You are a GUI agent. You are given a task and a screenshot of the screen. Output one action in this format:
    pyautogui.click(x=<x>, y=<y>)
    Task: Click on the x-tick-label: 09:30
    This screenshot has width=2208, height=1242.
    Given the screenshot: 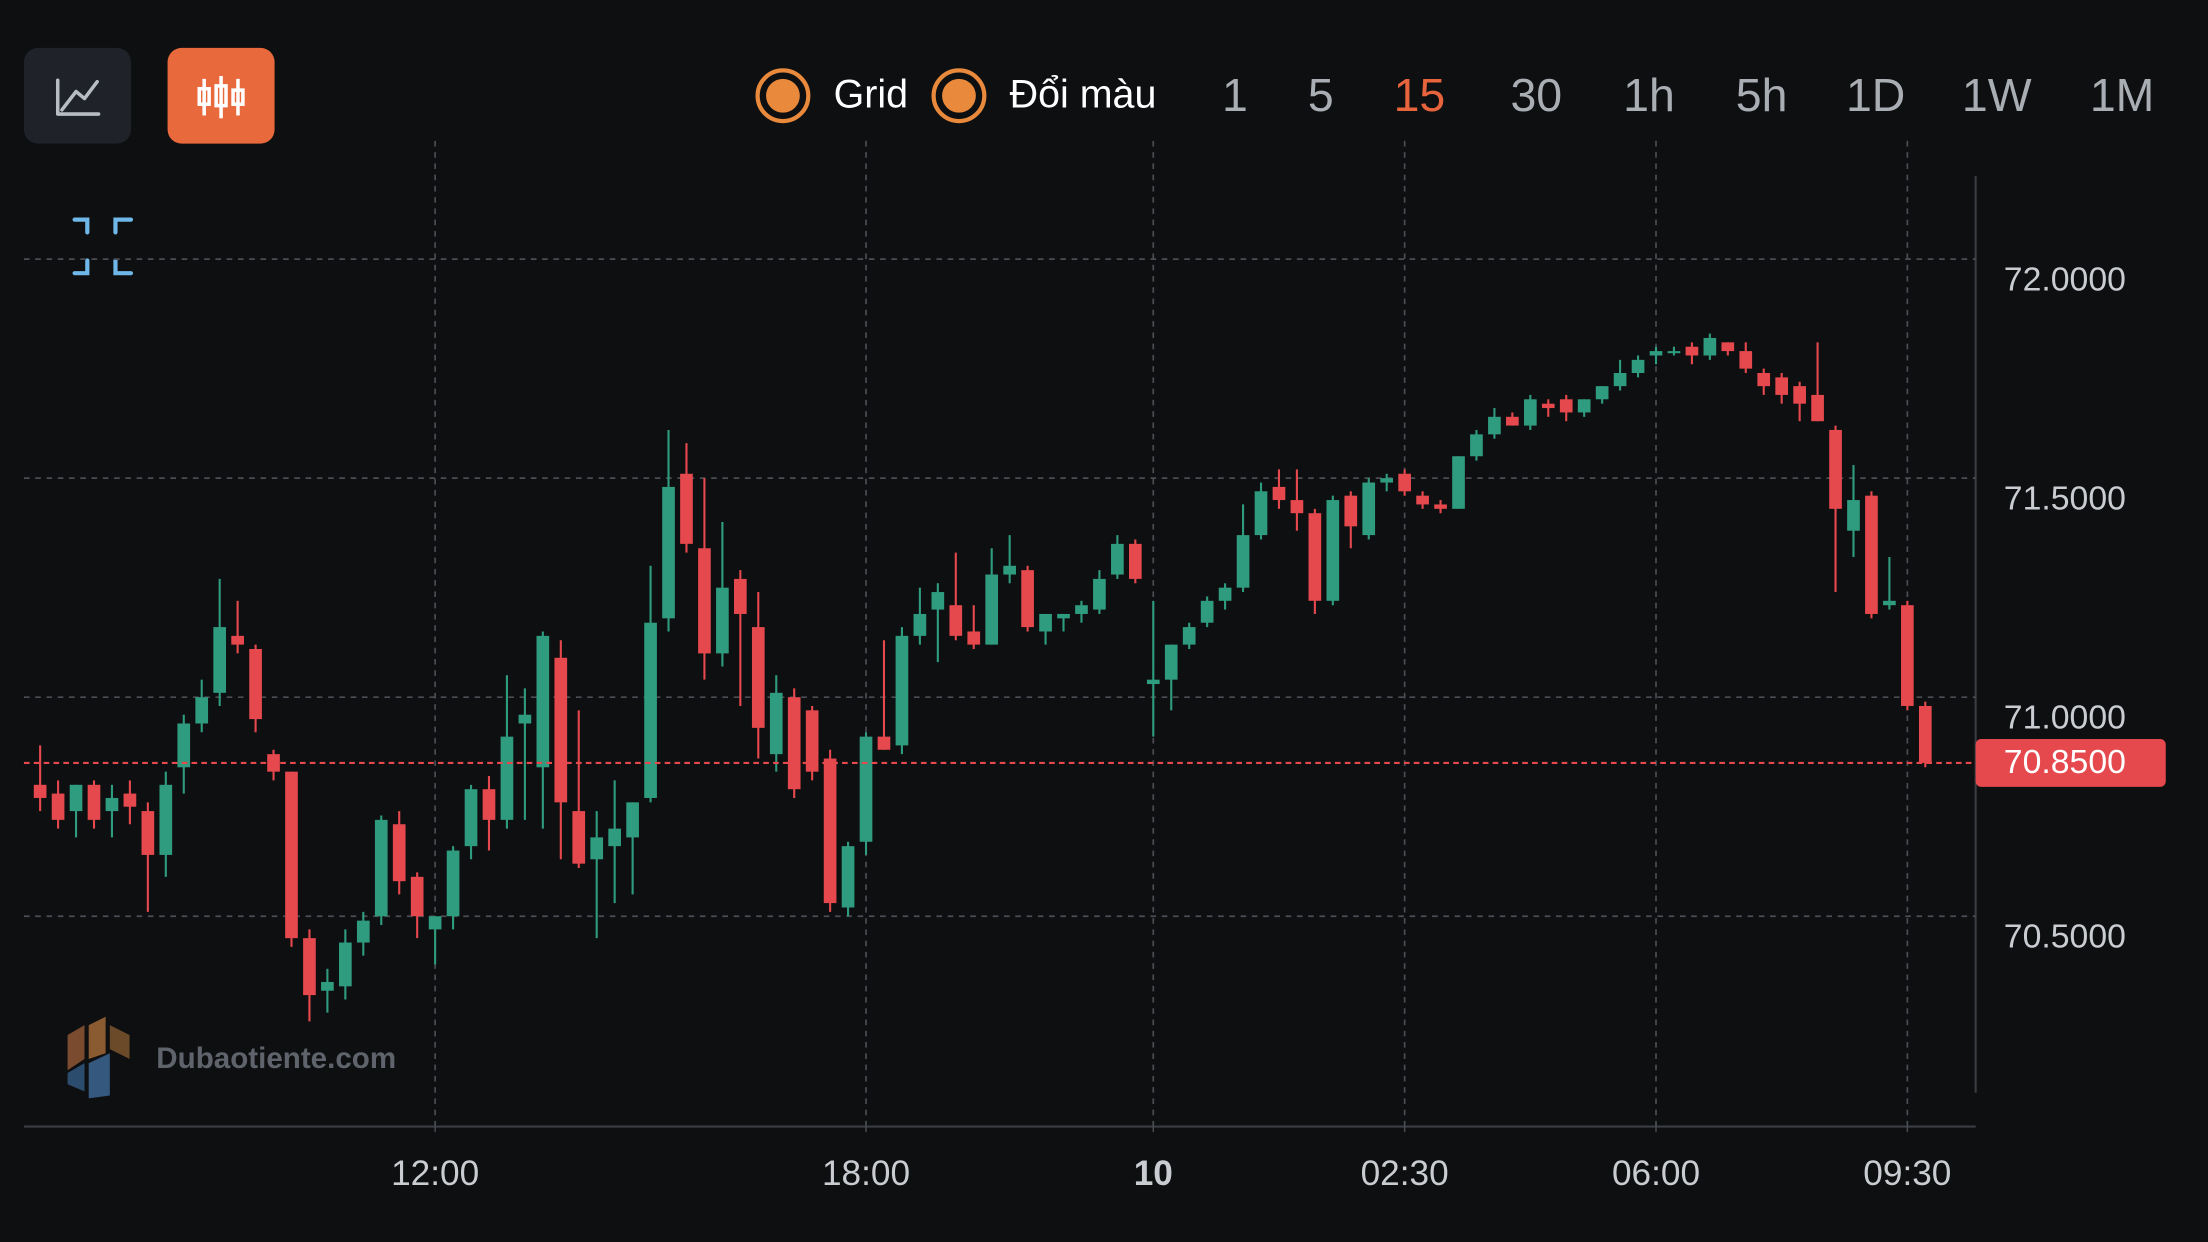 What is the action you would take?
    pyautogui.click(x=1907, y=1173)
    